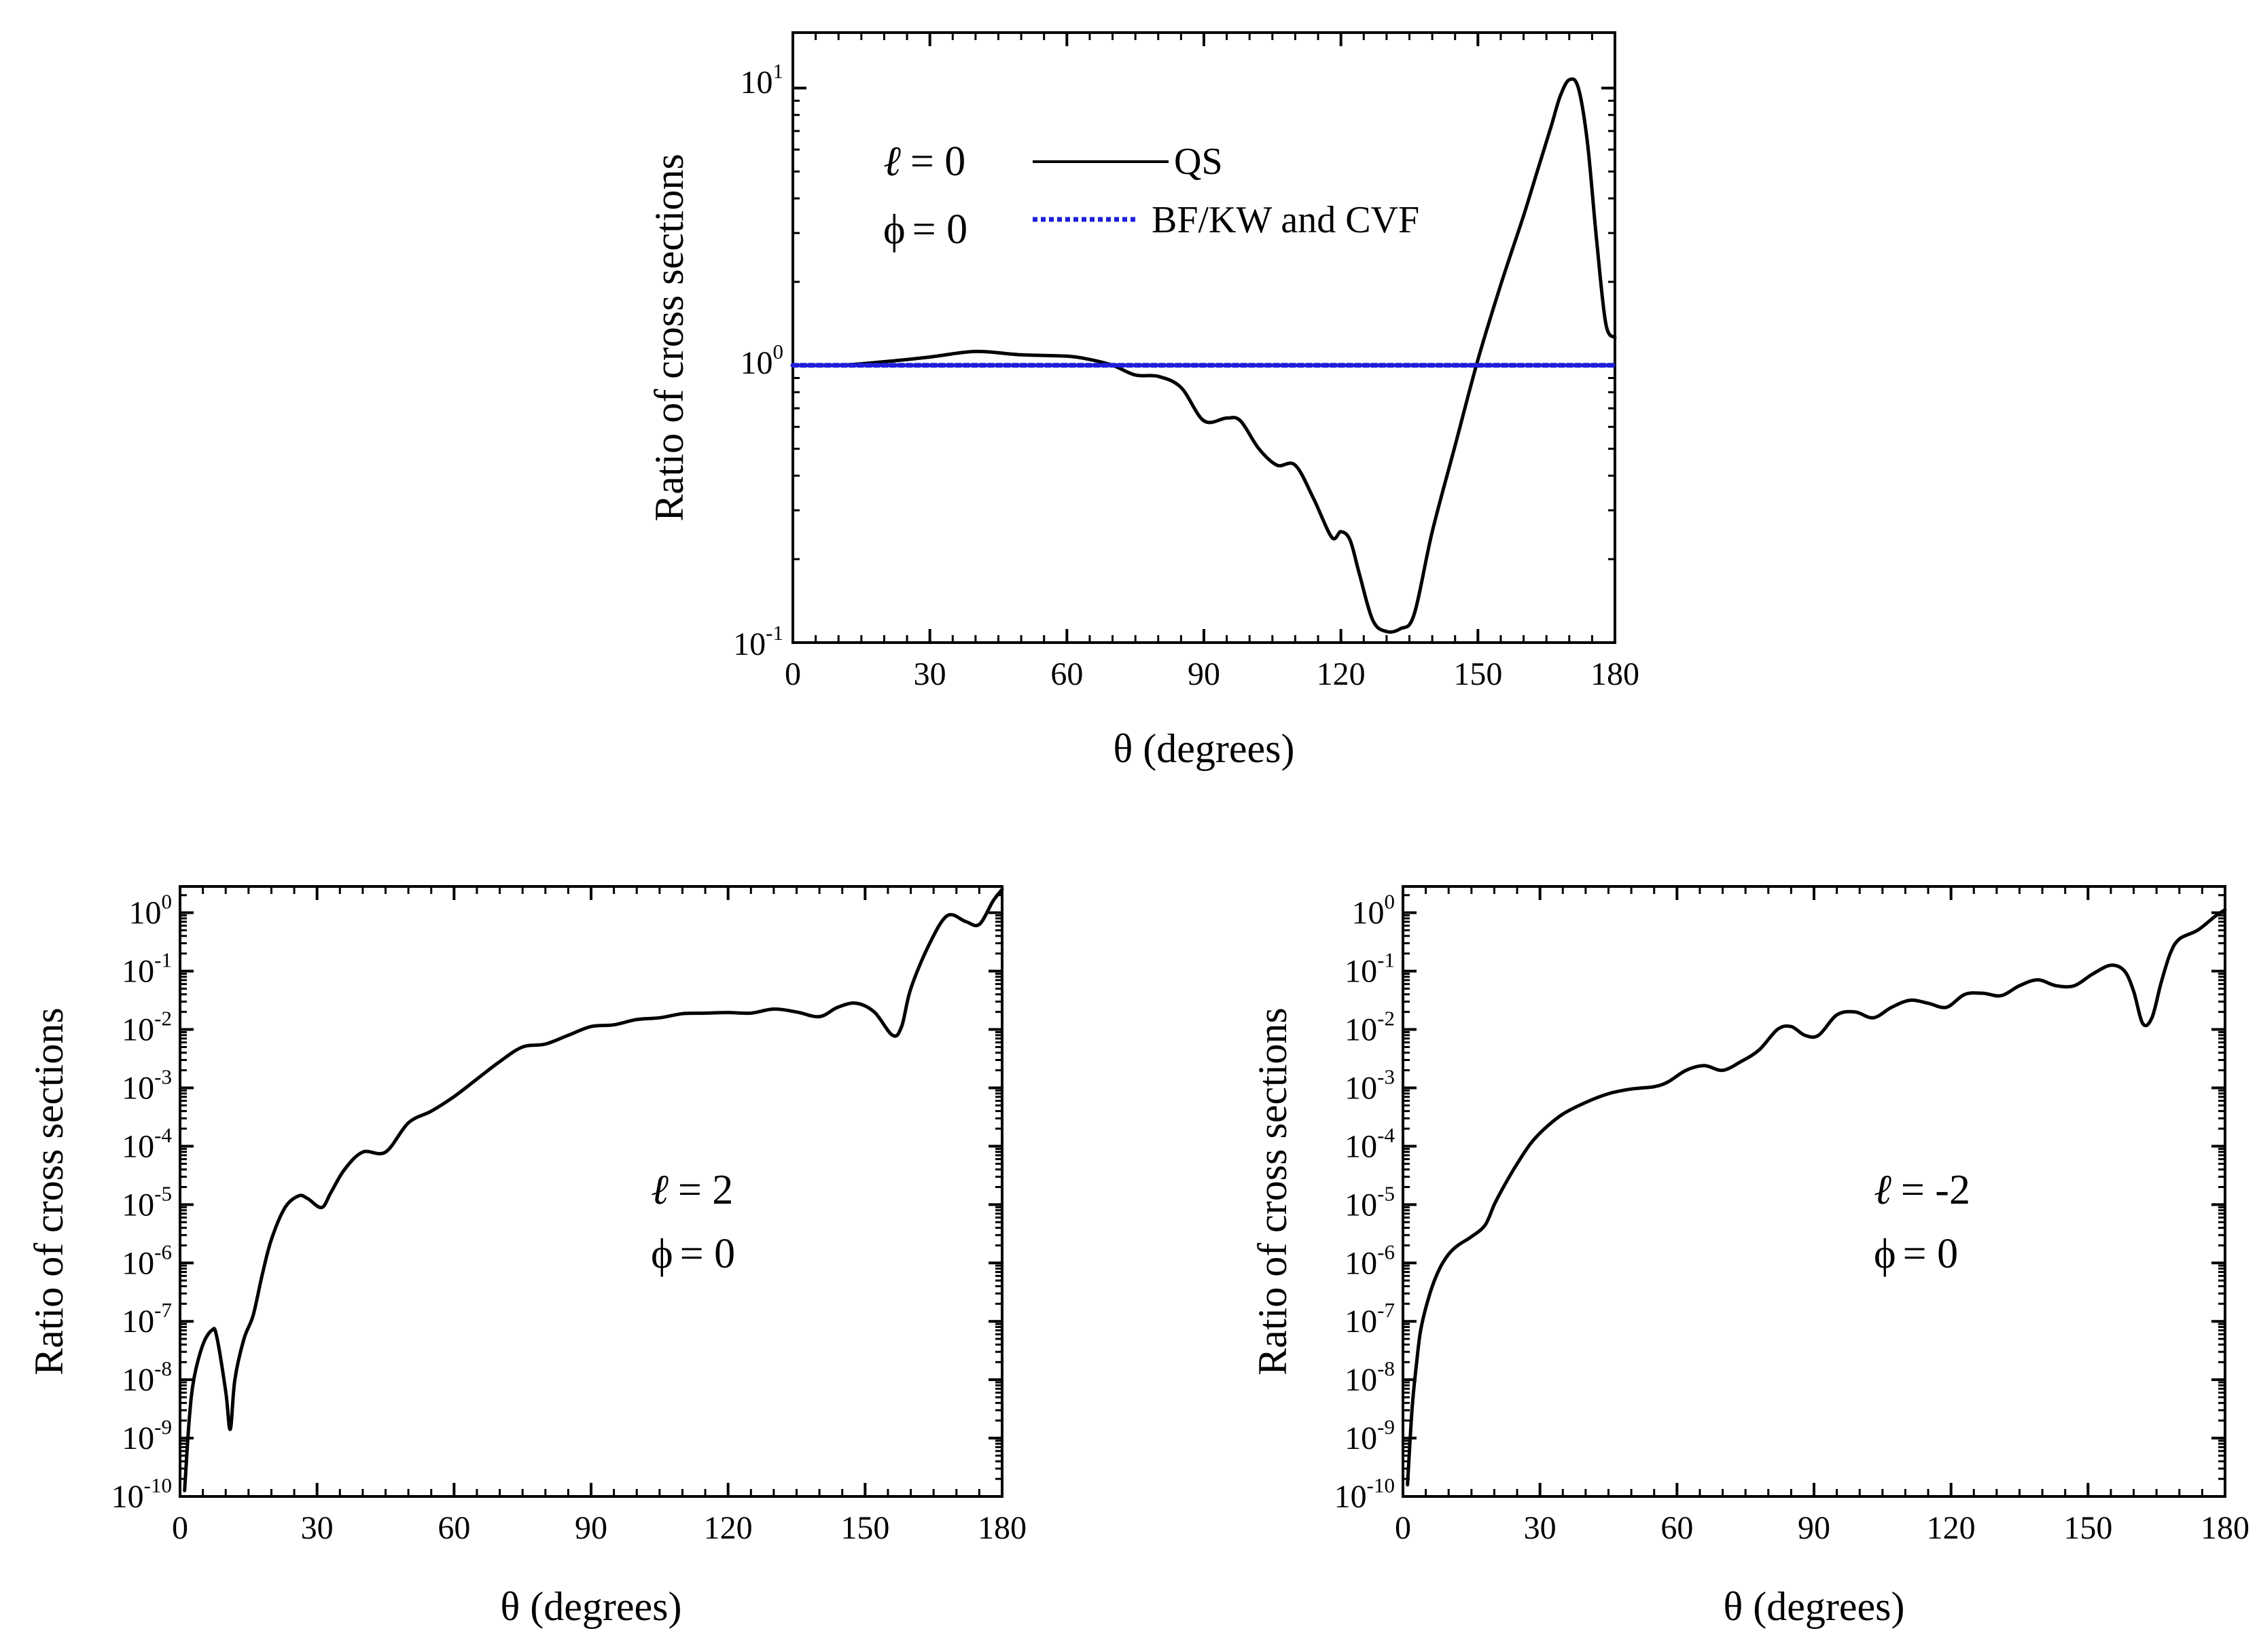 This screenshot has width=2259, height=1652. What do you see at coordinates (938, 162) in the screenshot?
I see `ell-value: = 0` at bounding box center [938, 162].